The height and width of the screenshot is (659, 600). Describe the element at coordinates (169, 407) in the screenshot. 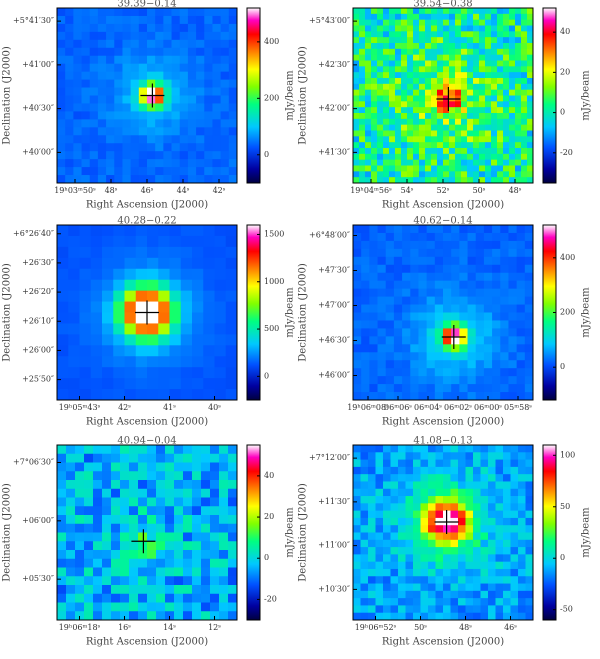

I see `x-tick-label: 41ˢ` at that location.